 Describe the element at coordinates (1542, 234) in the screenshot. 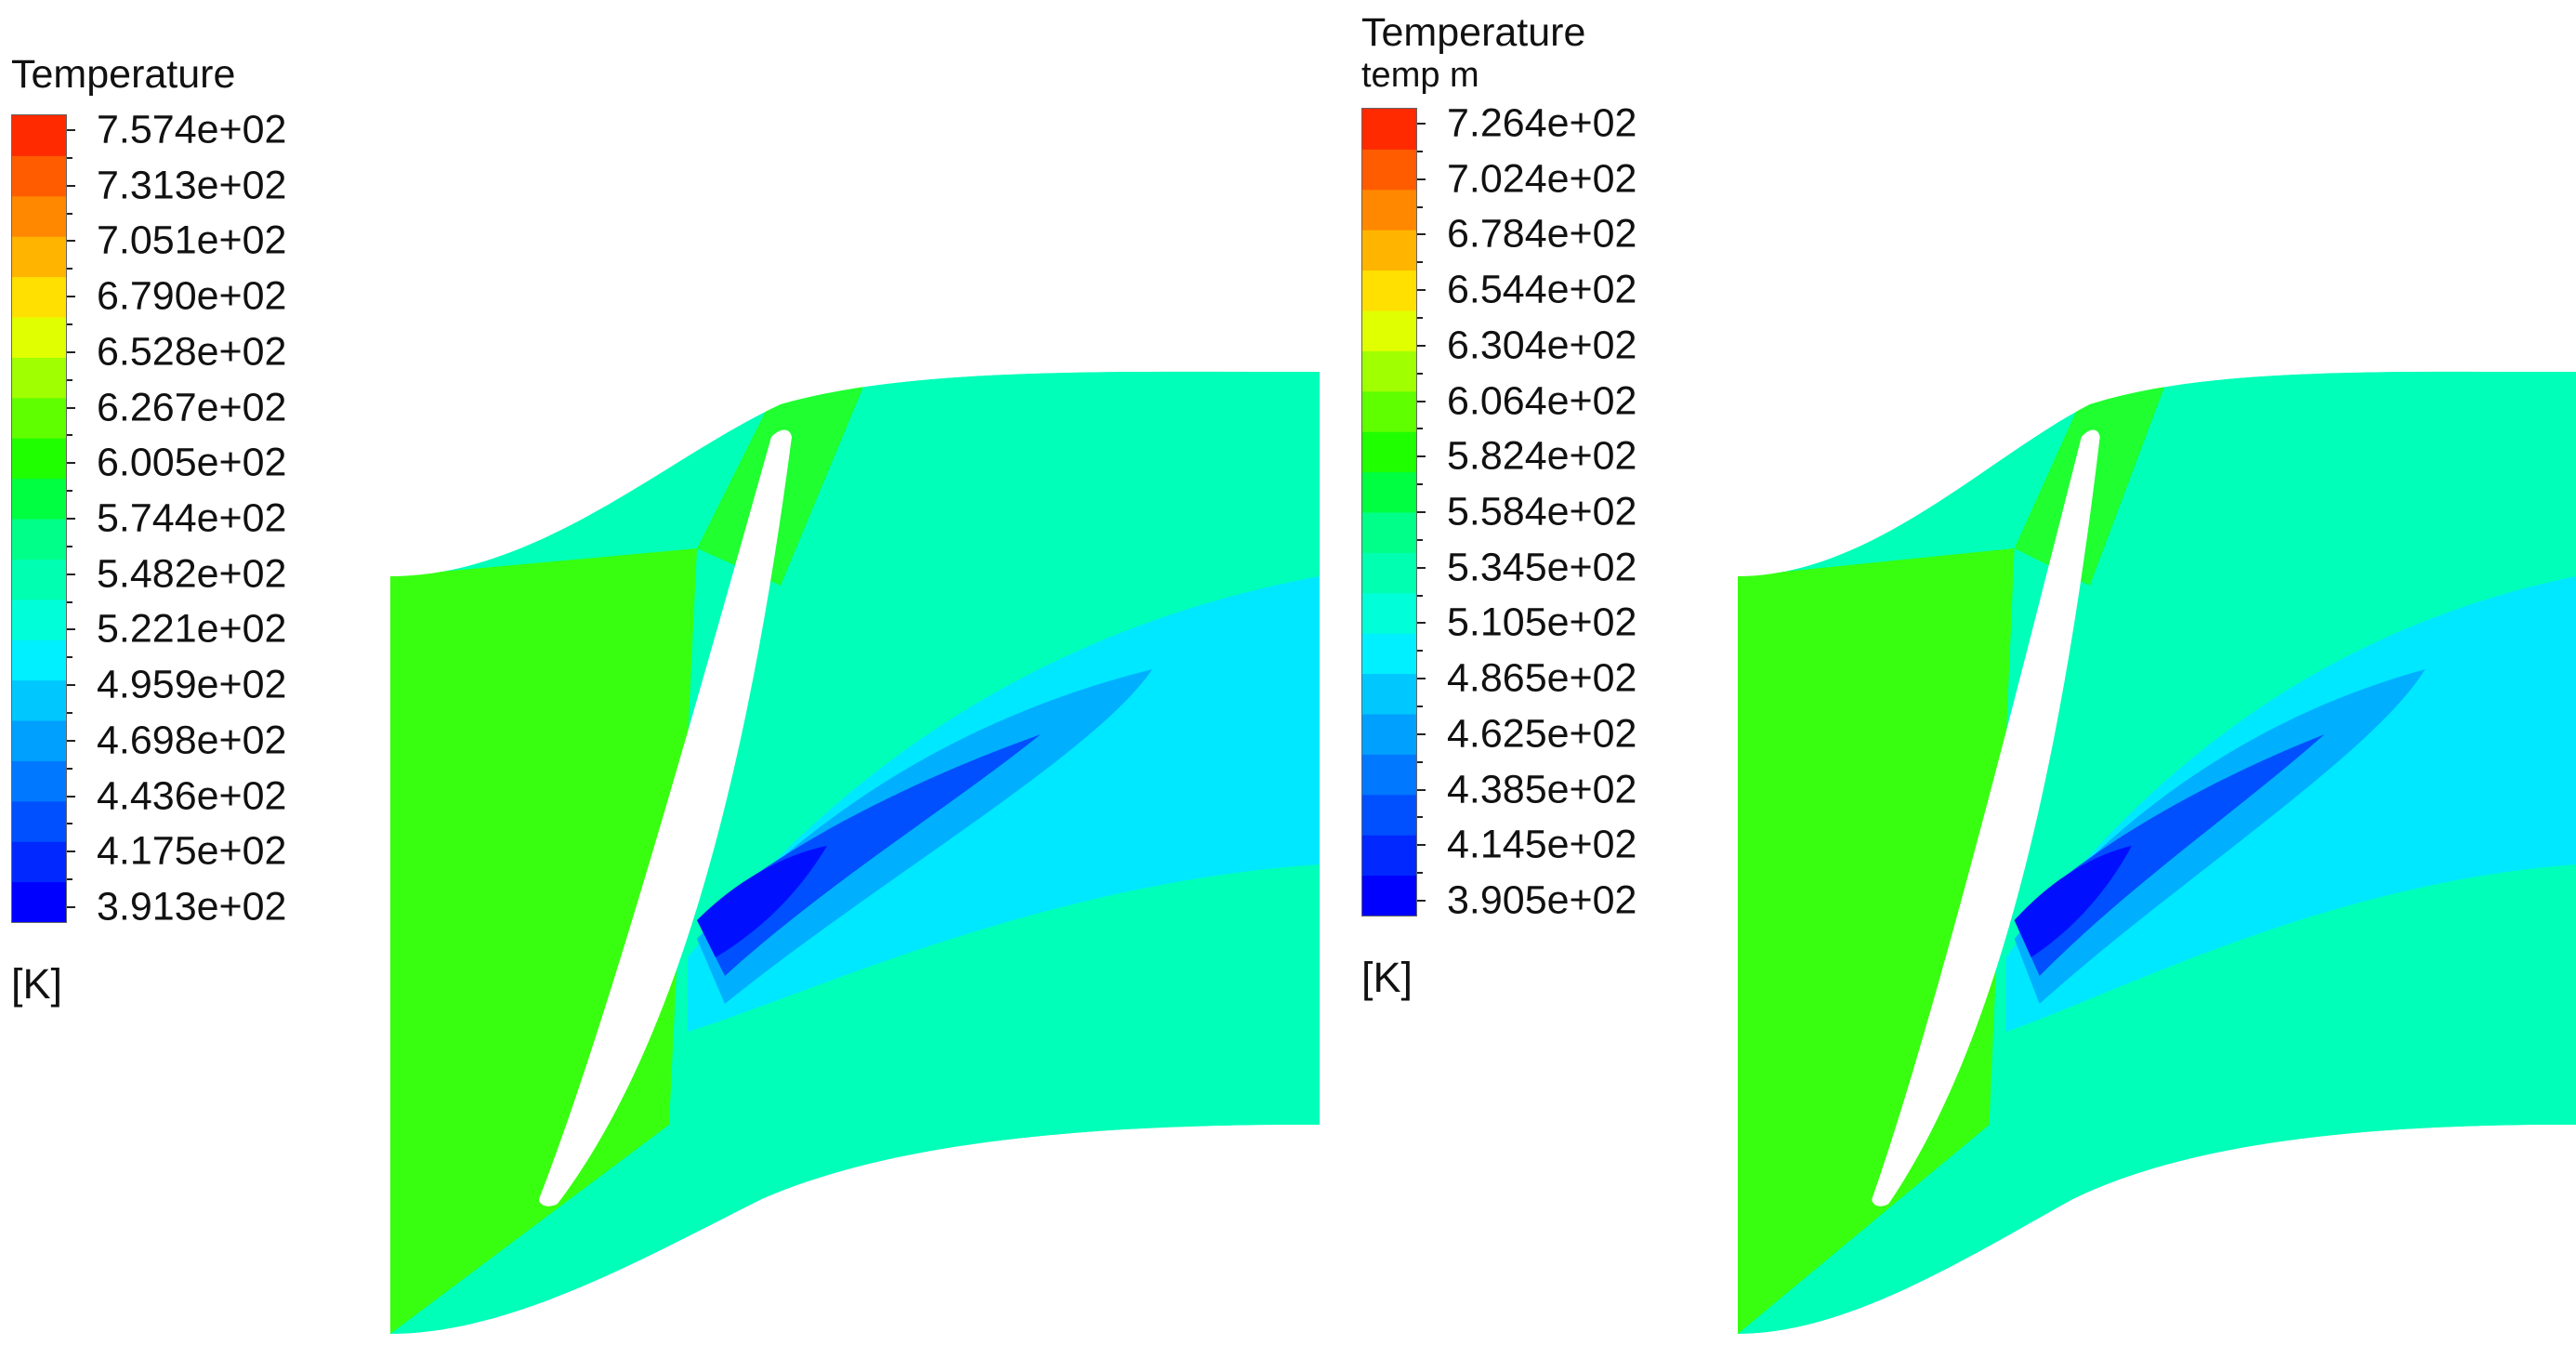

I see `colorbar-tick-label: 6.784e+02` at that location.